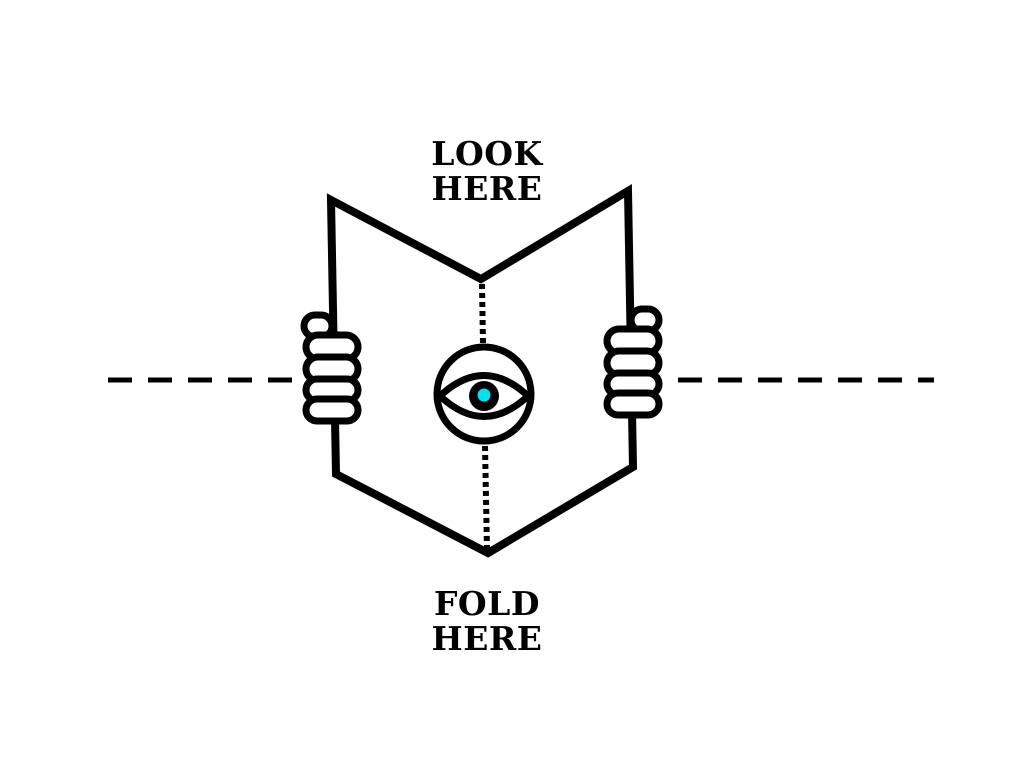  Describe the element at coordinates (486, 497) in the screenshot. I see `book-spine-bottom` at that location.